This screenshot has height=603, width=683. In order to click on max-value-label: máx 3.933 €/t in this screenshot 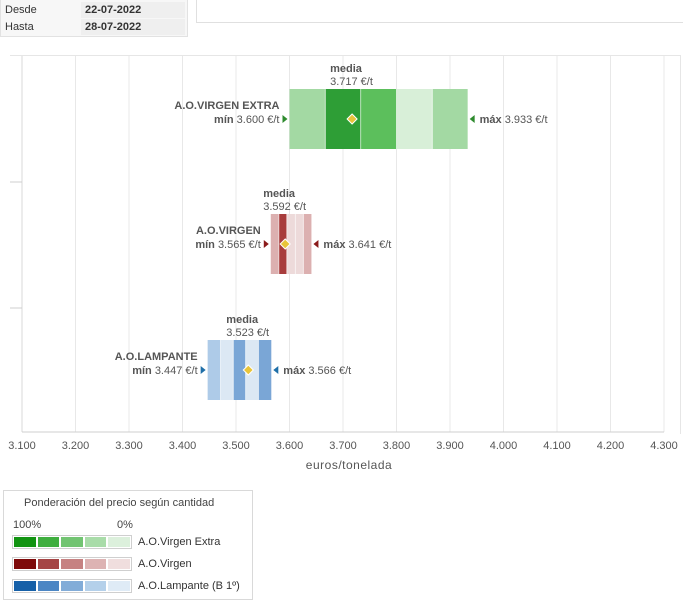, I will do `click(514, 120)`.